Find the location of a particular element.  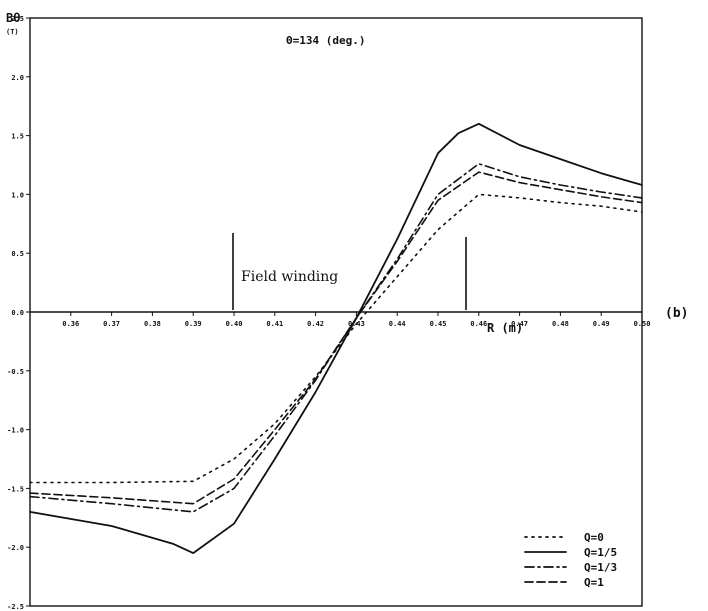

y-tick-label: 0.0 is located at coordinates (17, 313).